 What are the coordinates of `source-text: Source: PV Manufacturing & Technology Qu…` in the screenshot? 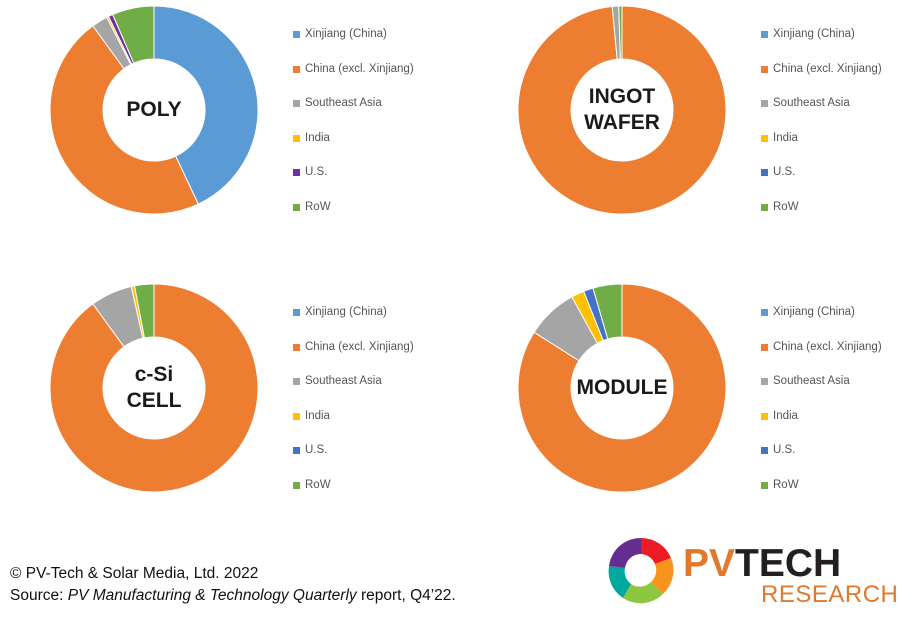 It's located at (233, 596).